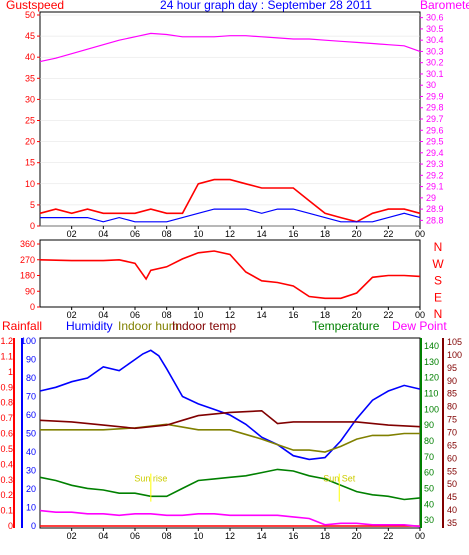  What do you see at coordinates (230, 419) in the screenshot?
I see `series-indoor-temp` at bounding box center [230, 419].